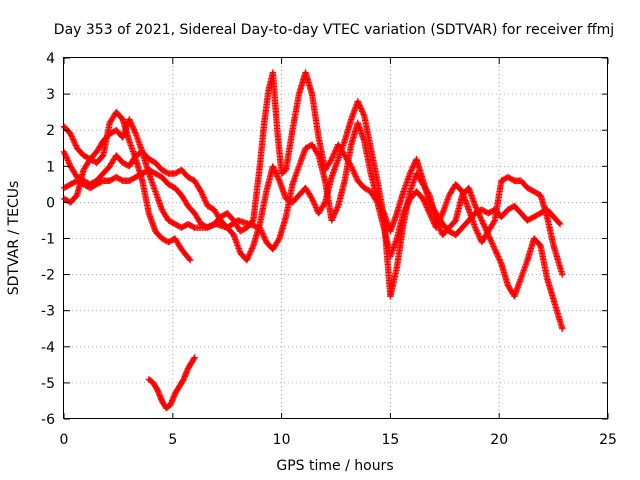 The image size is (640, 480). What do you see at coordinates (499, 440) in the screenshot?
I see `x-tick-label: 20` at bounding box center [499, 440].